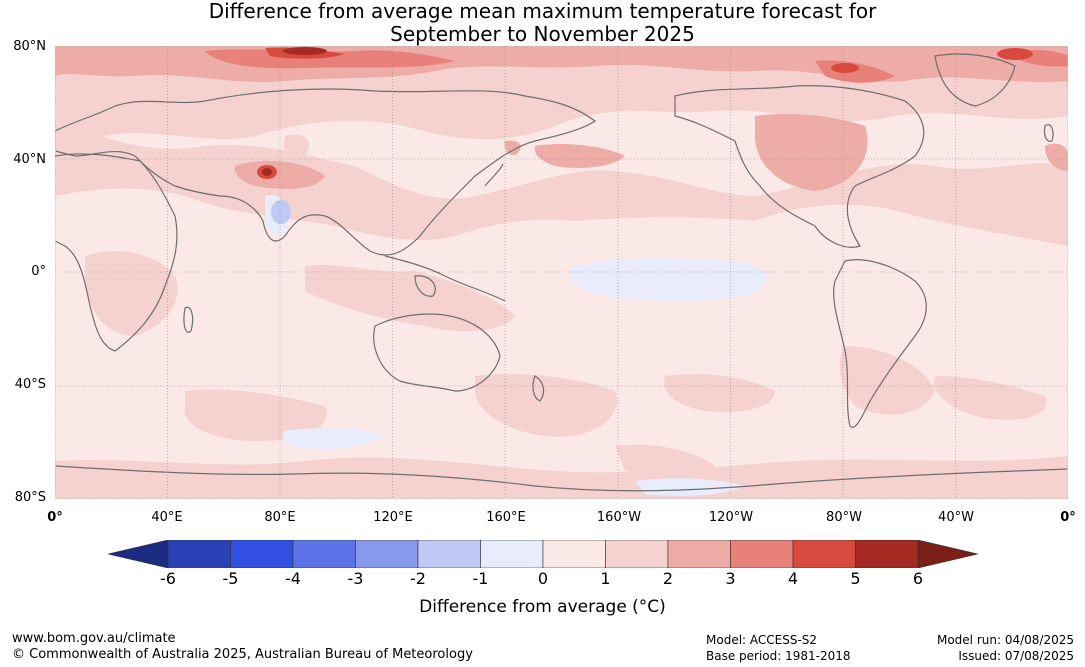  What do you see at coordinates (418, 578) in the screenshot?
I see `colorbar-tick-label: -2` at bounding box center [418, 578].